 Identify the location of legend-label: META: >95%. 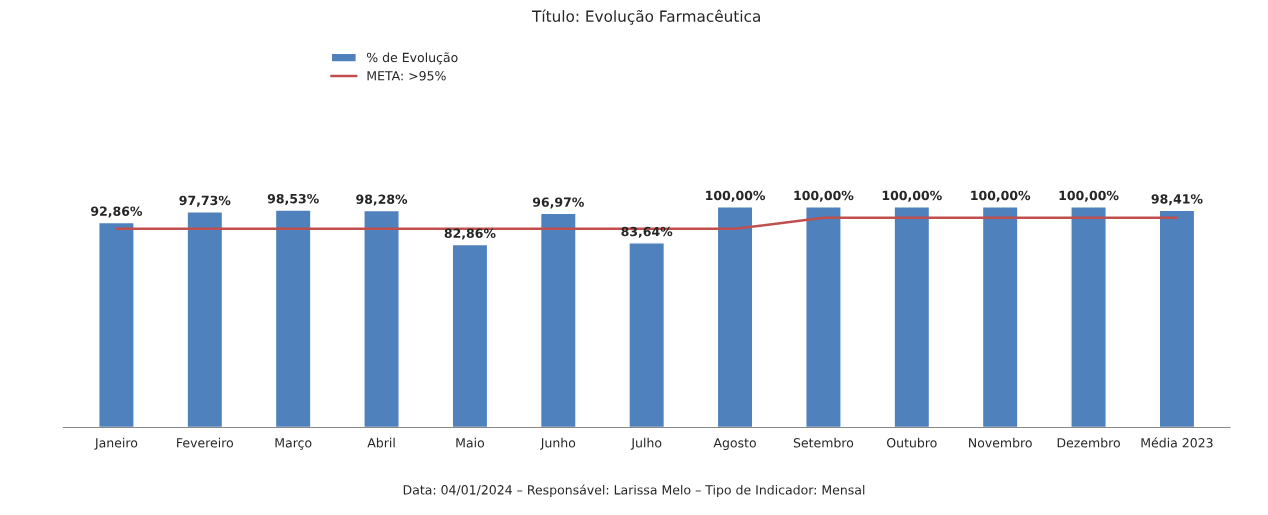
(406, 76).